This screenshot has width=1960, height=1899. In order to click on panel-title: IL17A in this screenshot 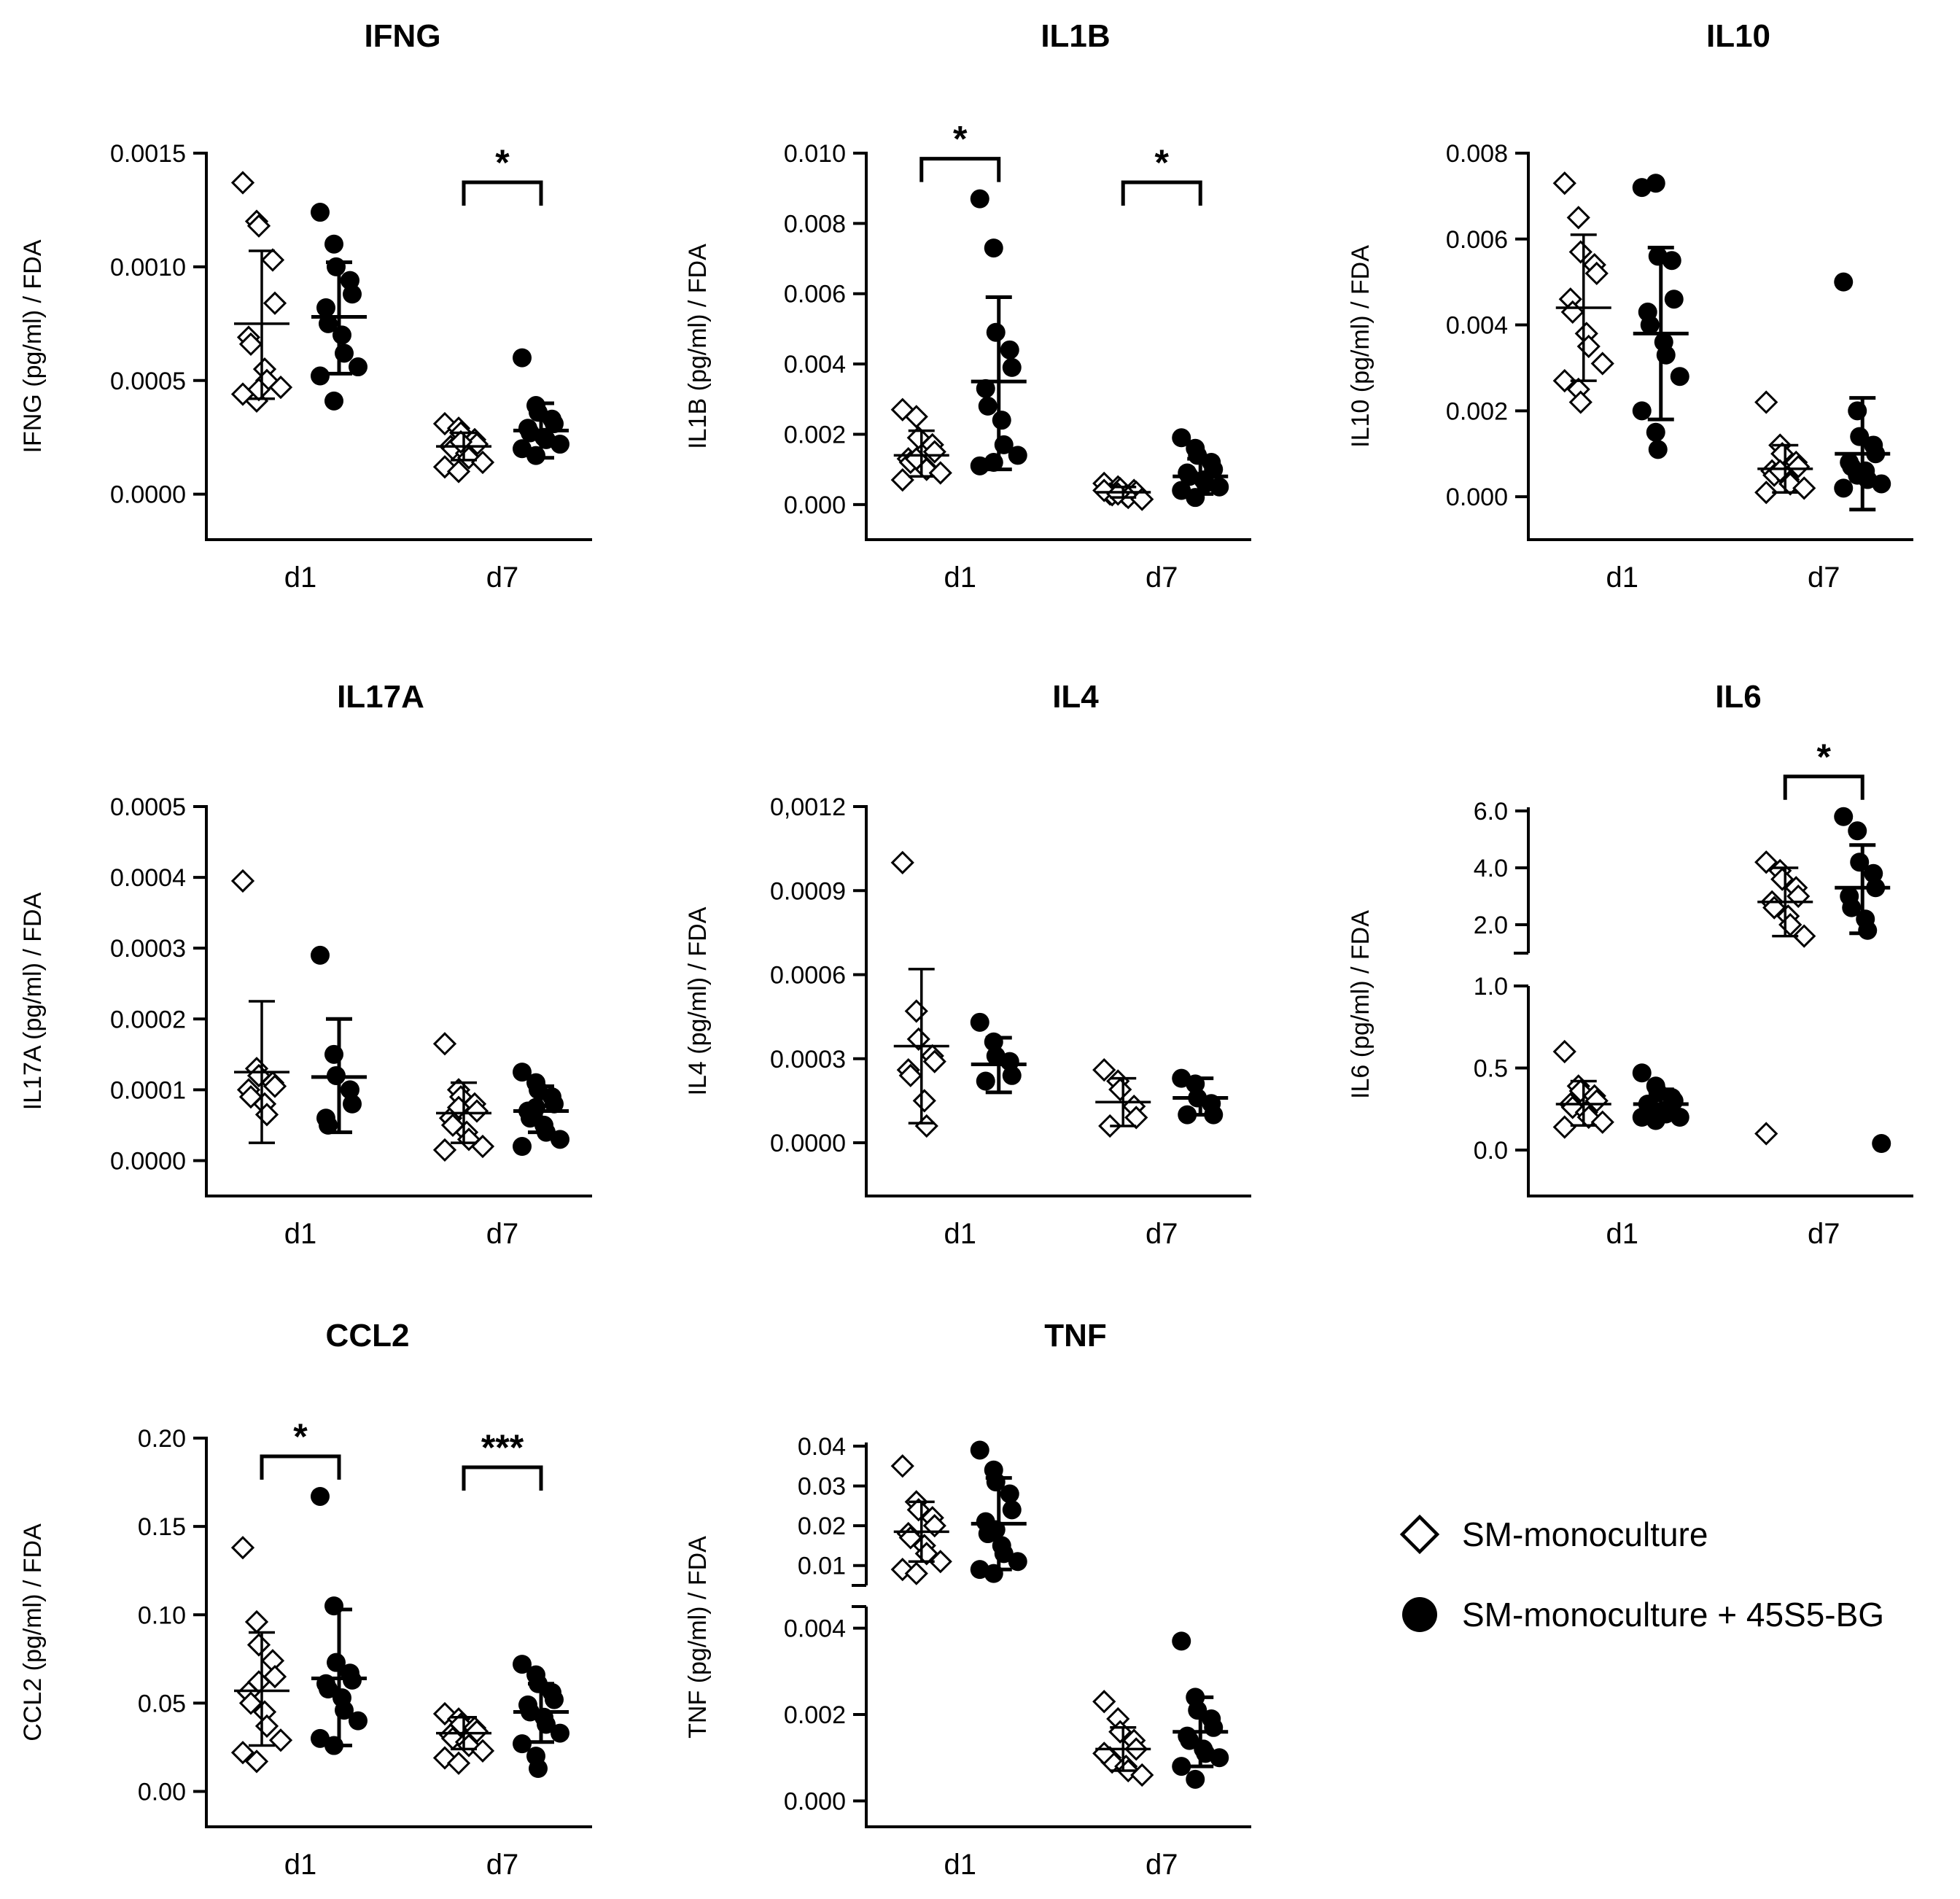, I will do `click(380, 697)`.